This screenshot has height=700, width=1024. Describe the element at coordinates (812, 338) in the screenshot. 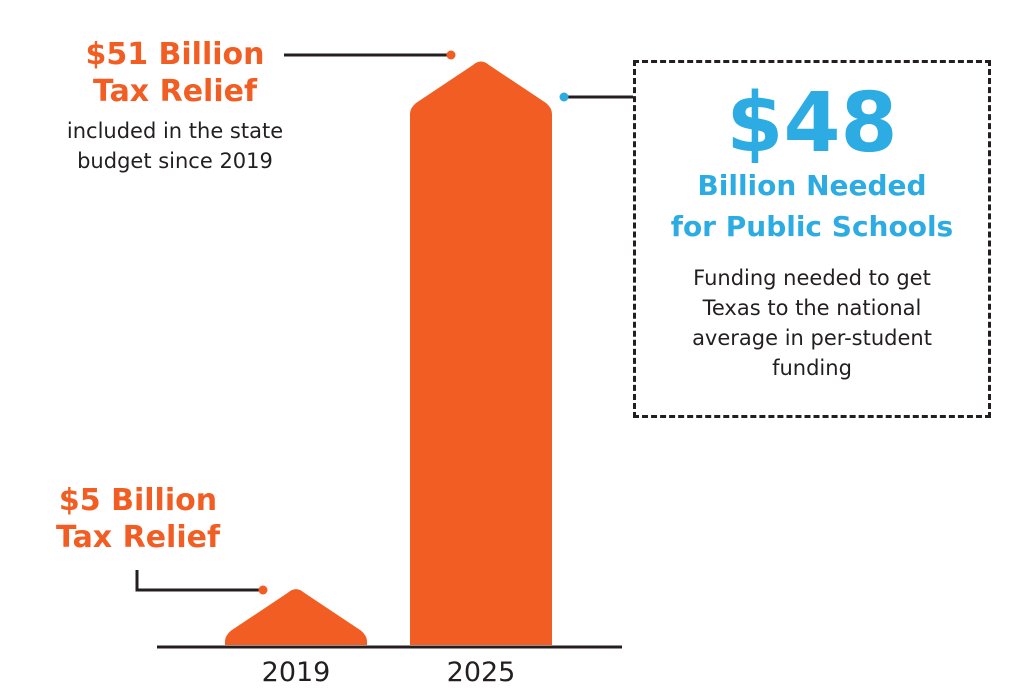

I see `schools-note-line3: average in per-student` at that location.